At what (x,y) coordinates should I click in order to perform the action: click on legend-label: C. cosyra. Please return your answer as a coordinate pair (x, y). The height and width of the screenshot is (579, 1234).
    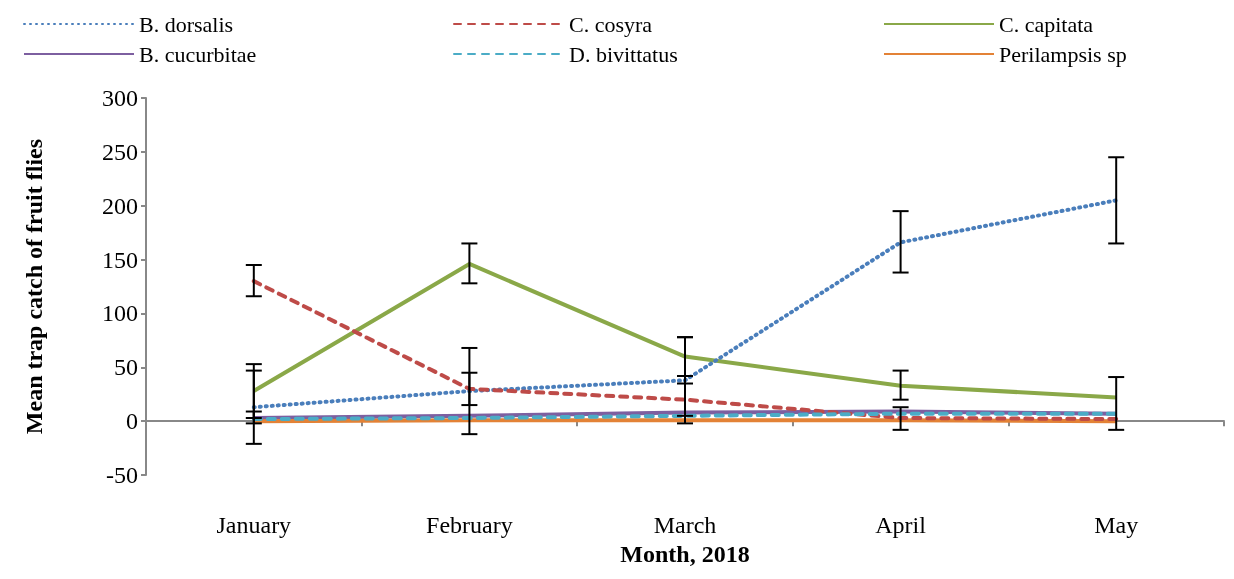
    Looking at the image, I should click on (611, 24).